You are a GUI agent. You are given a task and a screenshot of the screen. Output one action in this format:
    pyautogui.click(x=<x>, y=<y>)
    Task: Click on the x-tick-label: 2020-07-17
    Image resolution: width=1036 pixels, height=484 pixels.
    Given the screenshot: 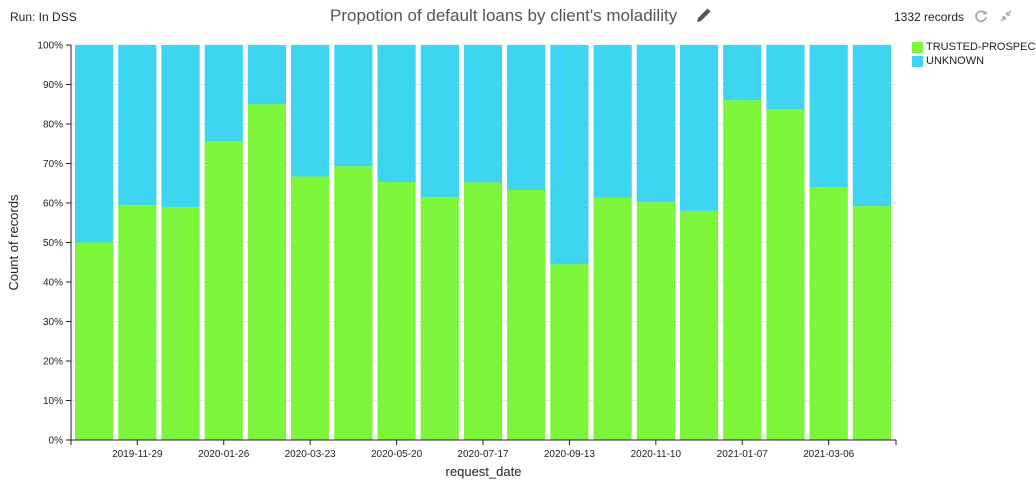 What is the action you would take?
    pyautogui.click(x=483, y=454)
    